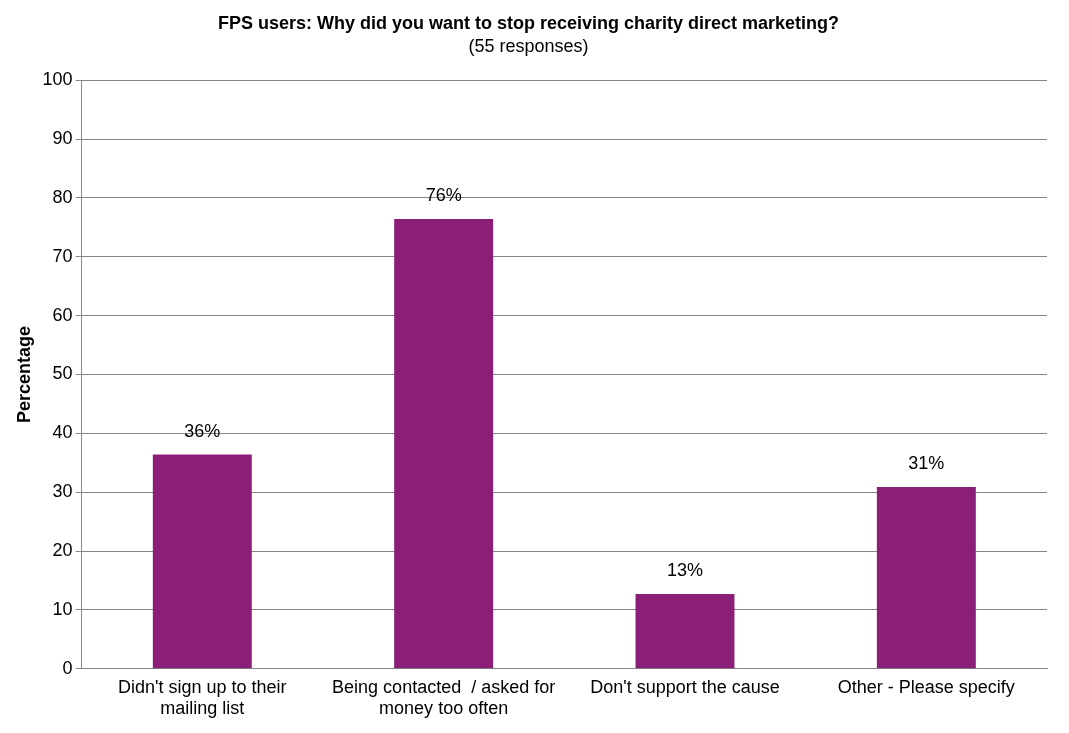 The image size is (1069, 733). Describe the element at coordinates (444, 697) in the screenshot. I see `x-tick-label: Being contacted / asked for money too often` at that location.